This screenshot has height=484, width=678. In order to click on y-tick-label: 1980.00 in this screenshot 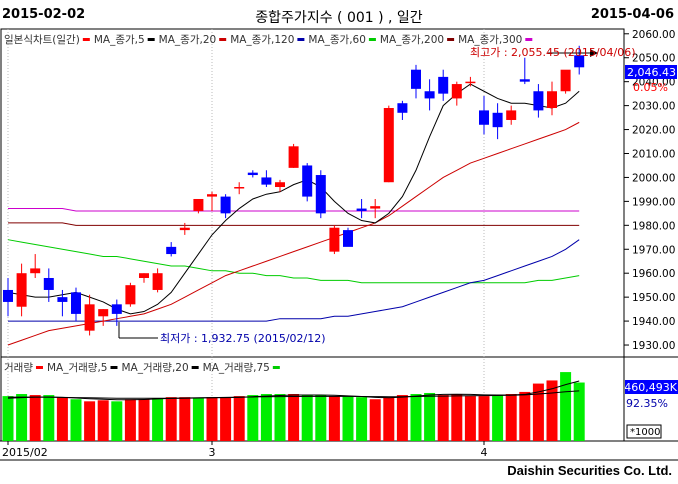, I will do `click(653, 226)`.